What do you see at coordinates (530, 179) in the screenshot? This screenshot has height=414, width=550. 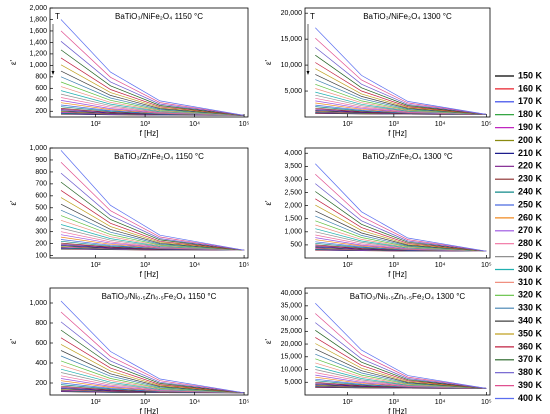 I see `legend-label: 230 K` at bounding box center [530, 179].